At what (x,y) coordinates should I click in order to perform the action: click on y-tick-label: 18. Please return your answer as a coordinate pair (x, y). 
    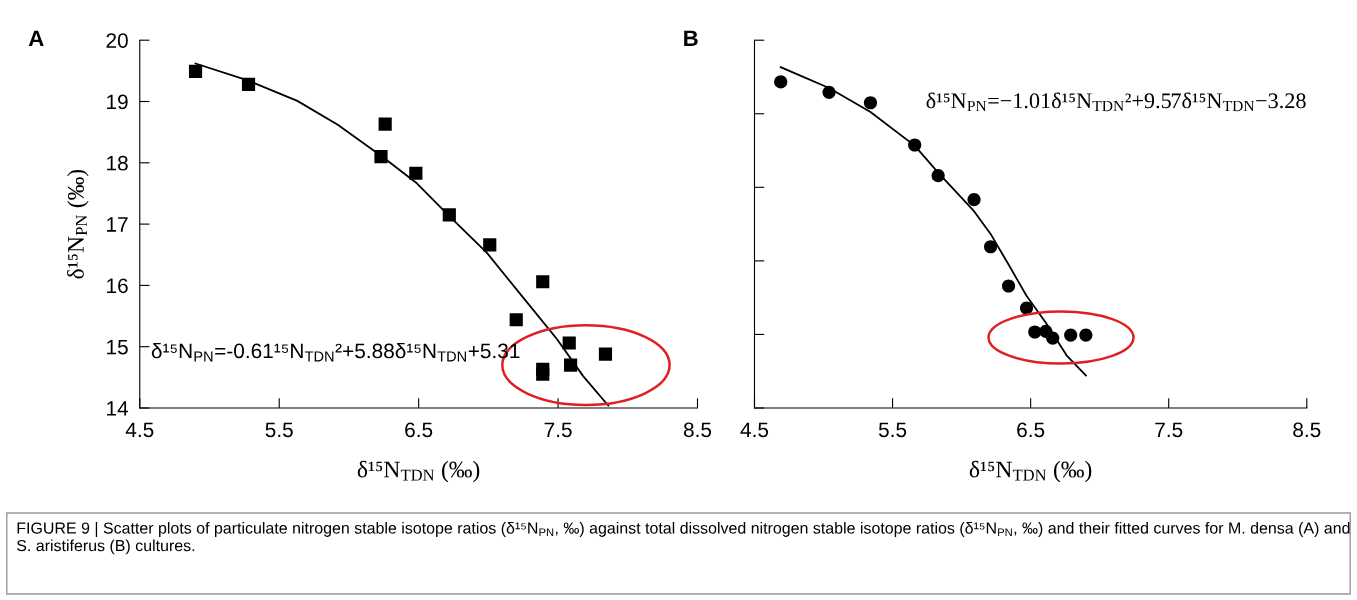
    Looking at the image, I should click on (117, 163).